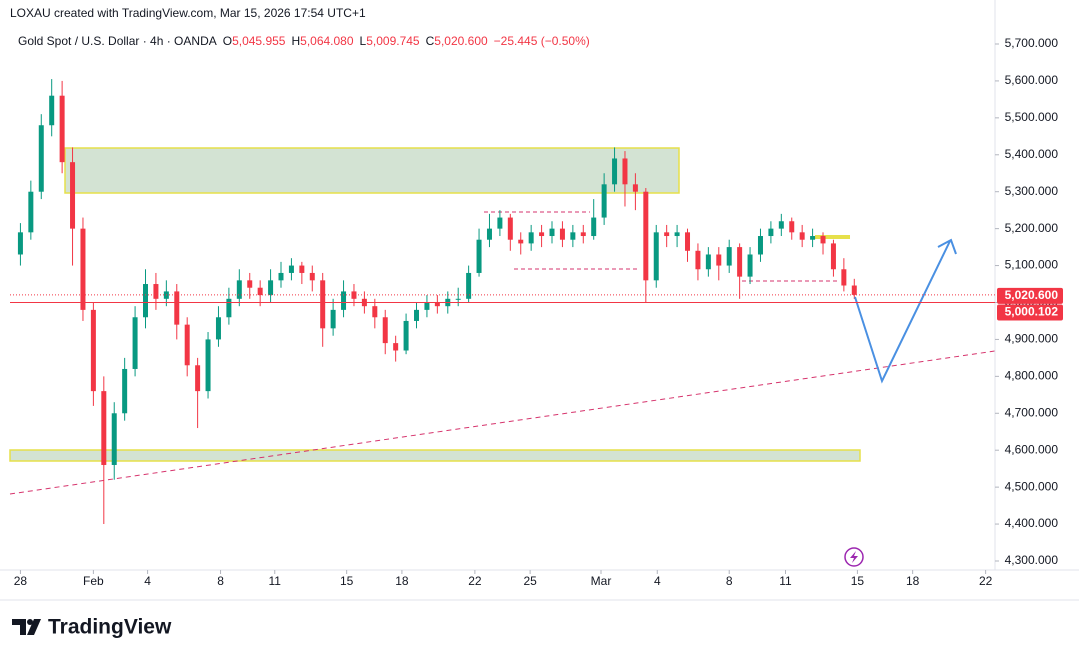 The width and height of the screenshot is (1079, 657). I want to click on legend-value: 5,009.745, so click(393, 41).